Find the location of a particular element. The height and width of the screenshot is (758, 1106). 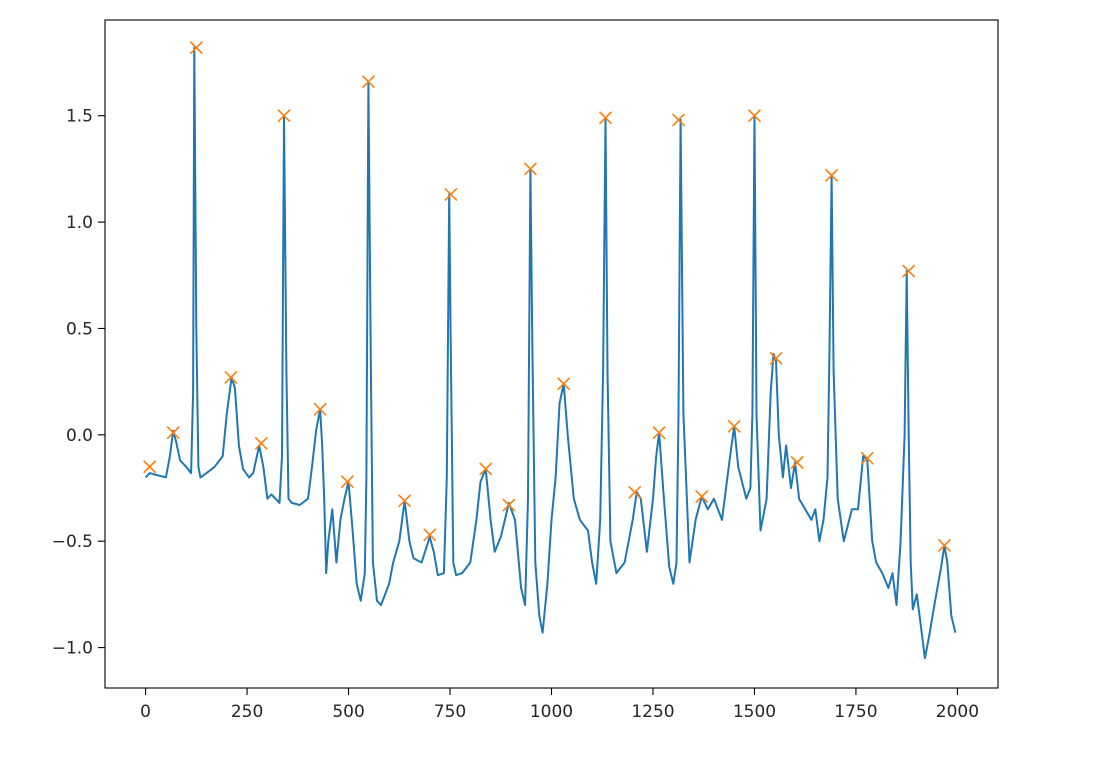

x-tick-label: 2000 is located at coordinates (957, 712).